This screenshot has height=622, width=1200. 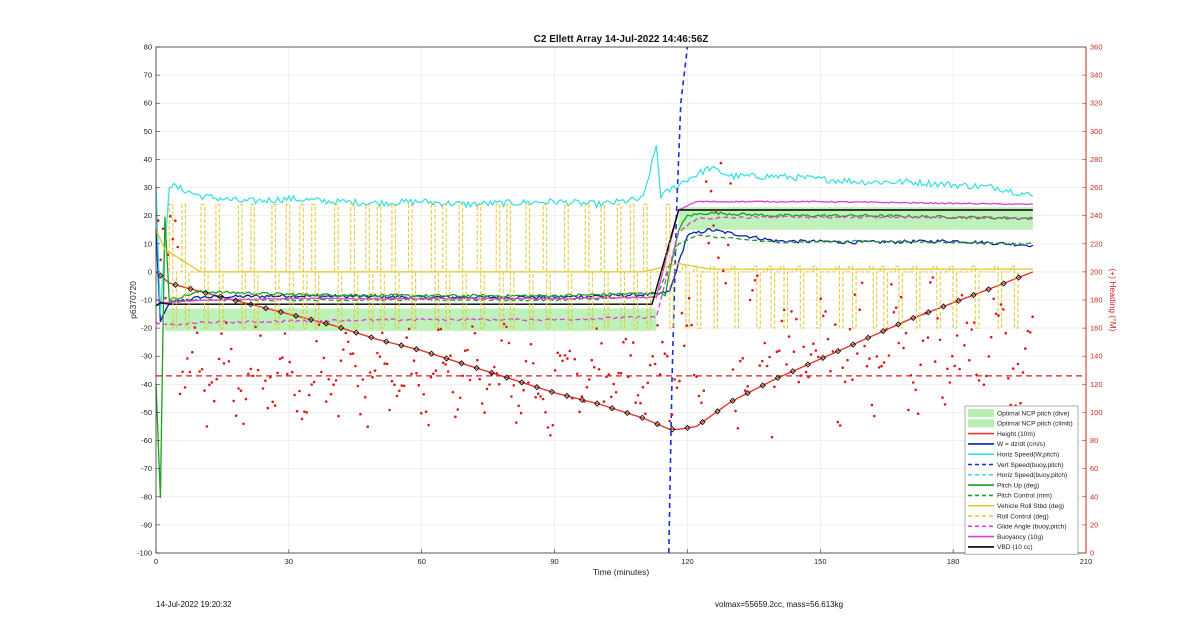 What do you see at coordinates (1096, 328) in the screenshot?
I see `y-right-tick-label: 160` at bounding box center [1096, 328].